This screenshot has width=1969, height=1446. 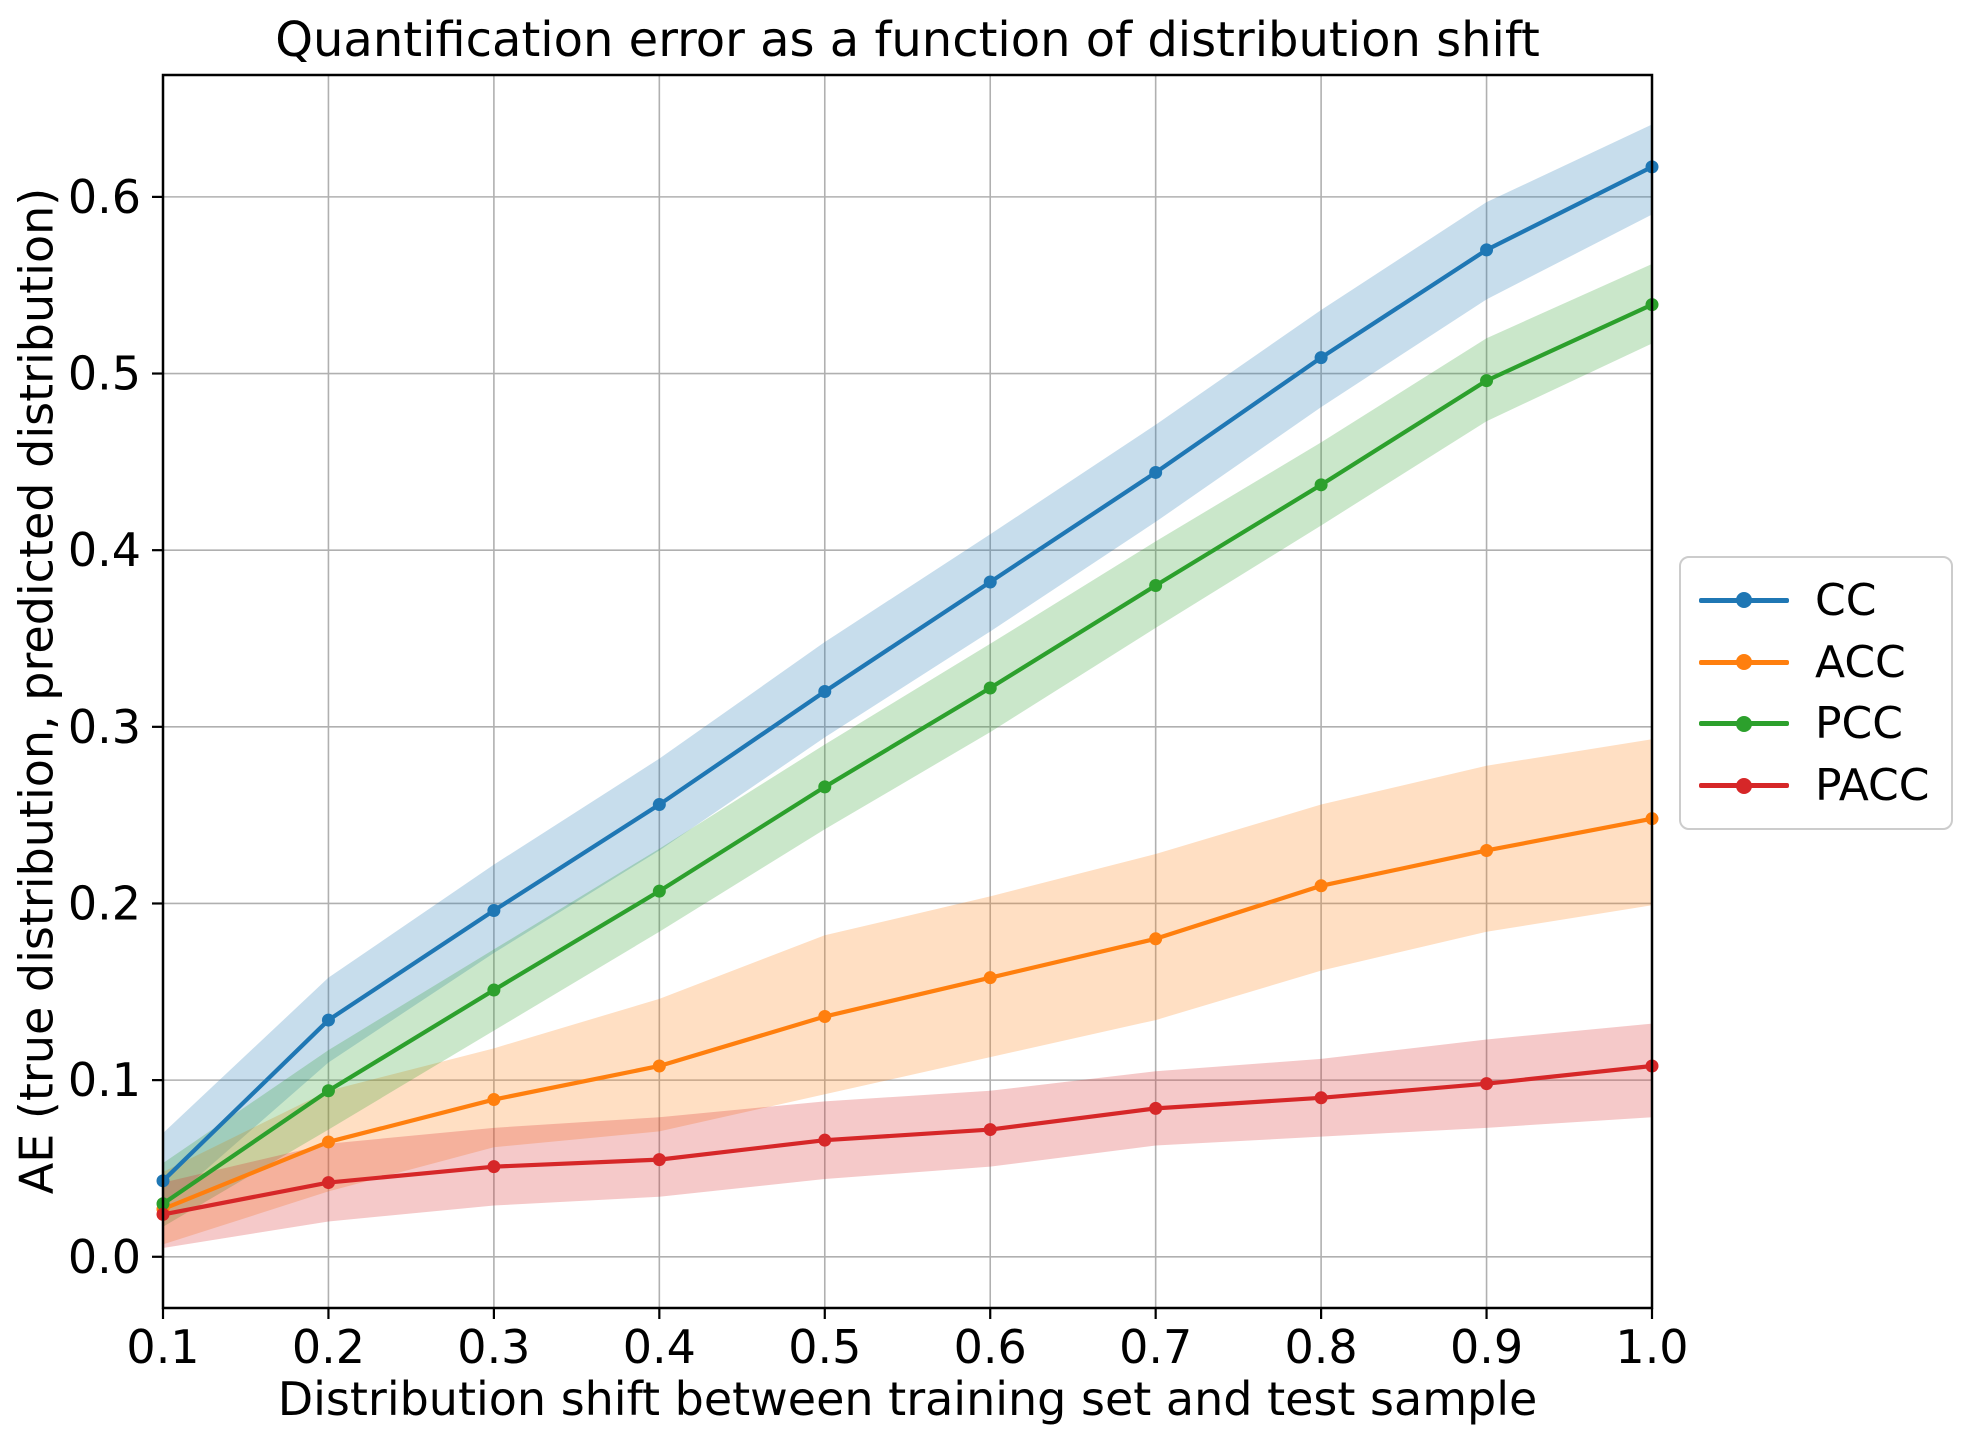 I want to click on marker-pcc-0.4, so click(x=659, y=891).